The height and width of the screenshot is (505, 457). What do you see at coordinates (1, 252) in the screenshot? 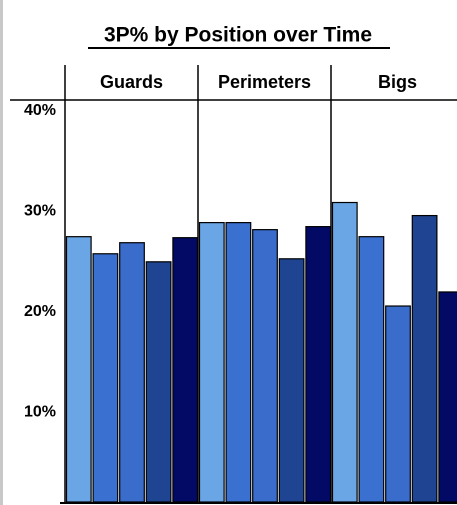
I see `frame-edge` at bounding box center [1, 252].